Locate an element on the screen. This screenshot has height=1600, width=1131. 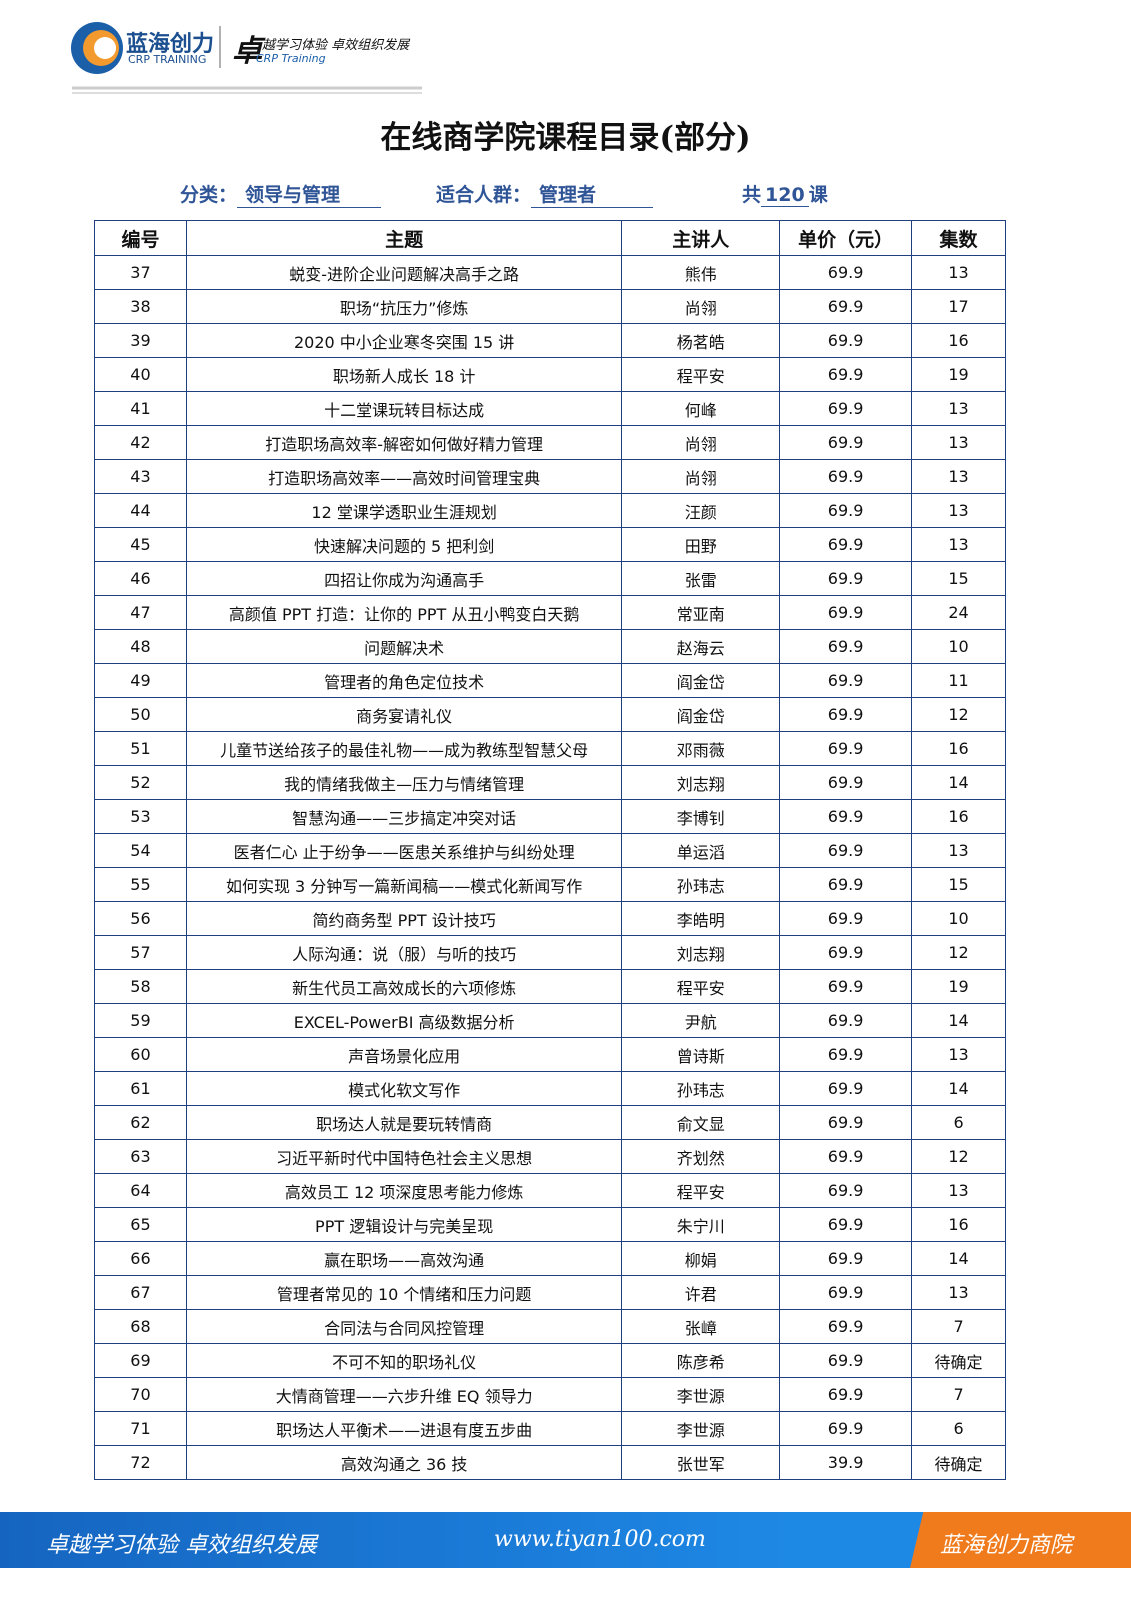
table-cell: 50 is located at coordinates (140, 714).